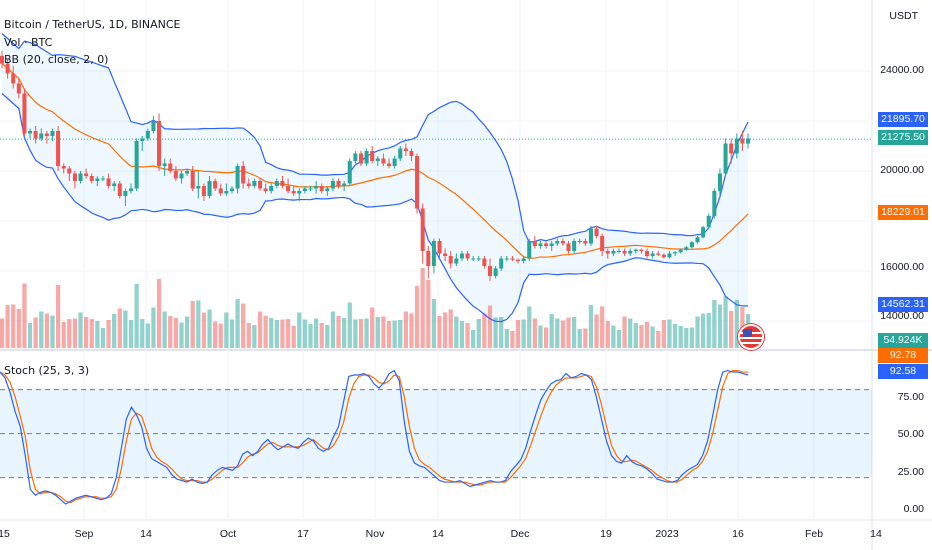  I want to click on time-tick: Sep, so click(84, 534).